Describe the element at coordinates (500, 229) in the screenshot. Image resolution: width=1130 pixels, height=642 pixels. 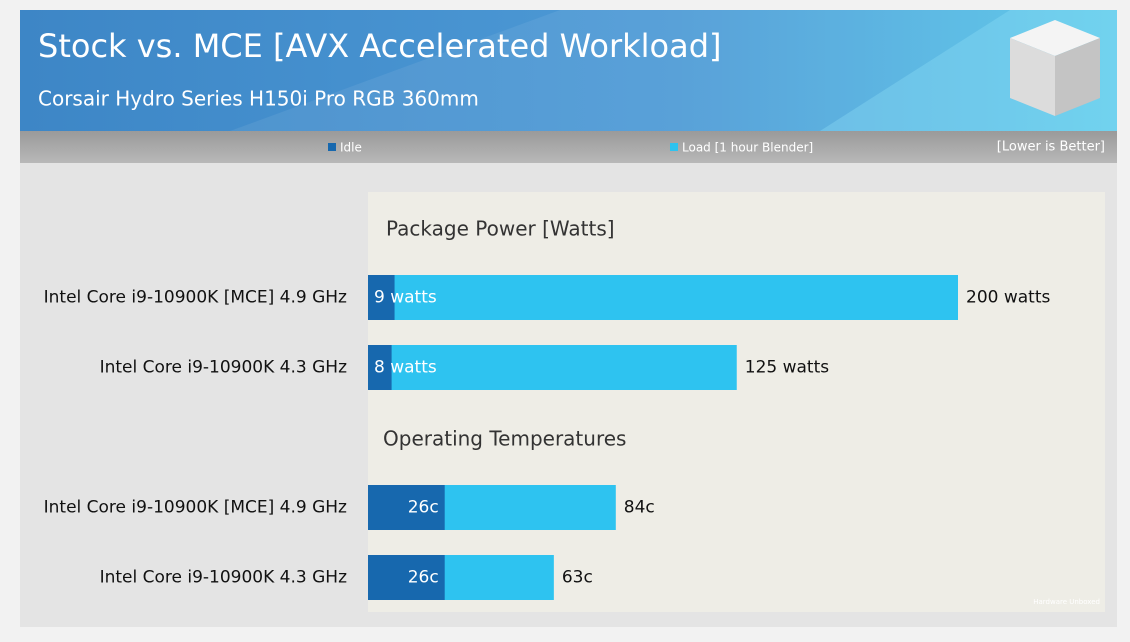
I see `section-title: Package Power [Watts]` at that location.